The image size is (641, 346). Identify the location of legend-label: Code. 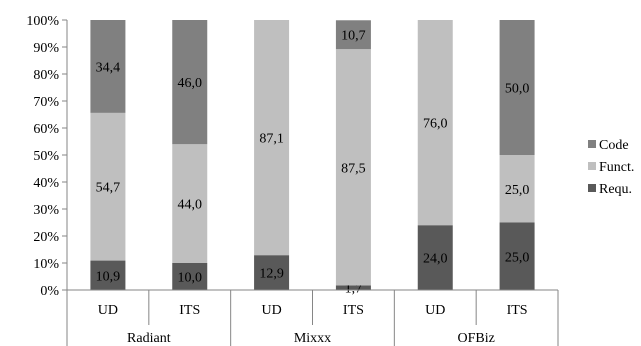
(614, 145).